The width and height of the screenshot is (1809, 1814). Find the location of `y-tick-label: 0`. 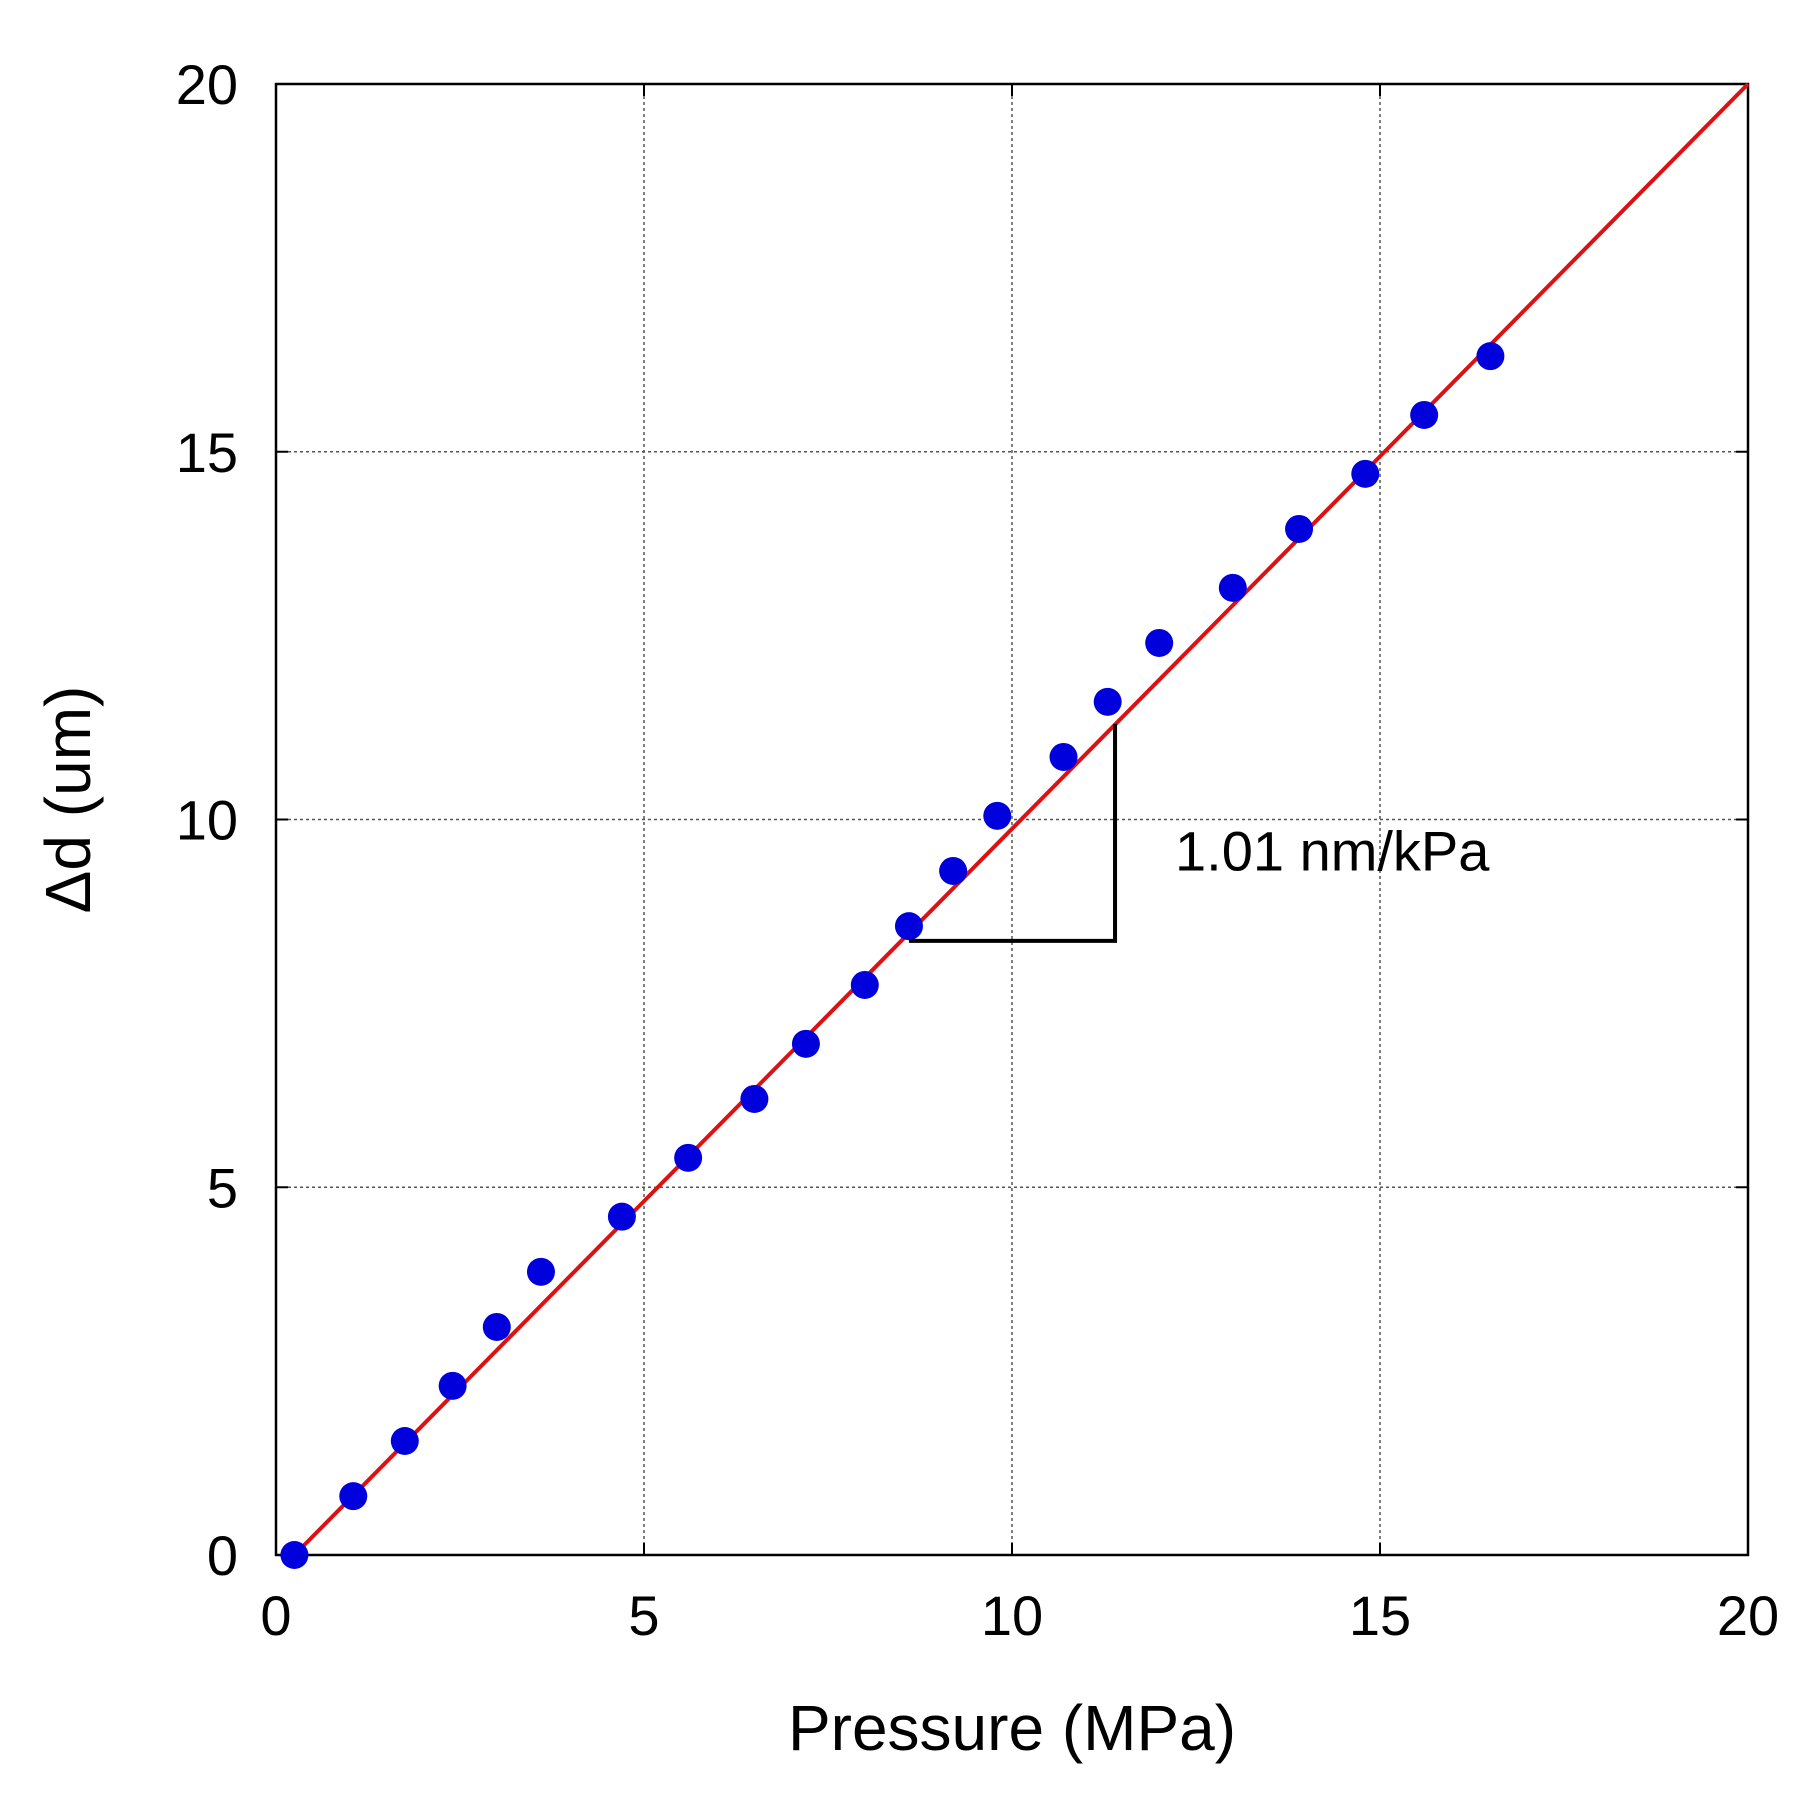

y-tick-label: 0 is located at coordinates (222, 1555).